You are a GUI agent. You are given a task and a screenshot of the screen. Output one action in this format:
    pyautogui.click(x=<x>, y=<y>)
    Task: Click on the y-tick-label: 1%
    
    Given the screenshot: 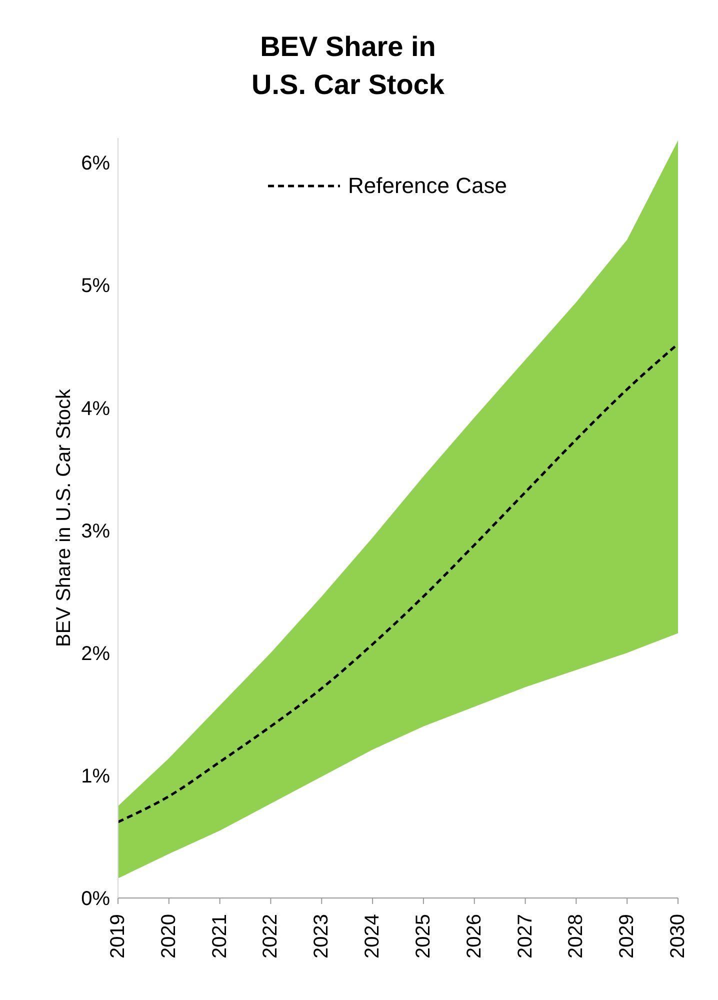 What is the action you would take?
    pyautogui.click(x=95, y=777)
    